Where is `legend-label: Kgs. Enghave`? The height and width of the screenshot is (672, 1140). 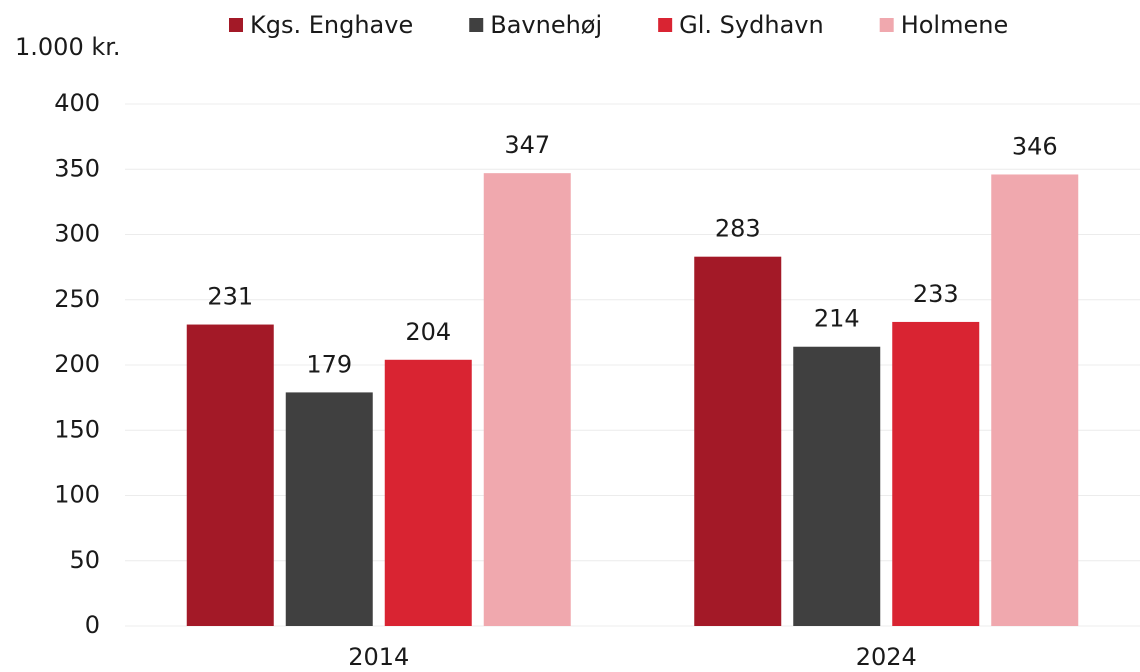
legend-label: Kgs. Enghave is located at coordinates (331, 25).